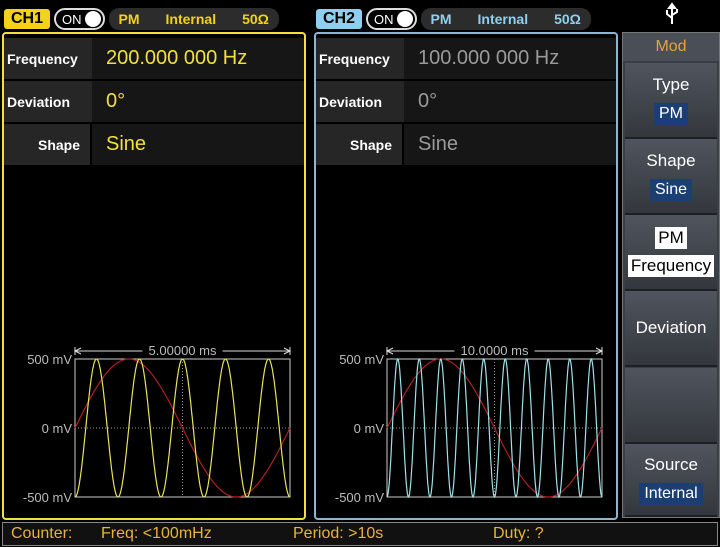 Image resolution: width=720 pixels, height=547 pixels. I want to click on menu-button, so click(671, 406).